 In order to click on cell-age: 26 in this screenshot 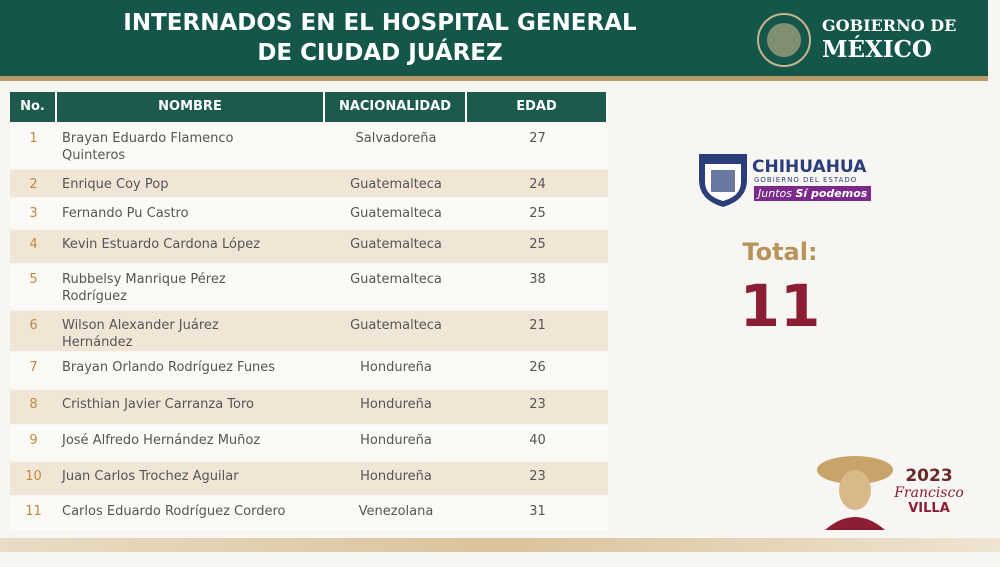, I will do `click(537, 367)`.